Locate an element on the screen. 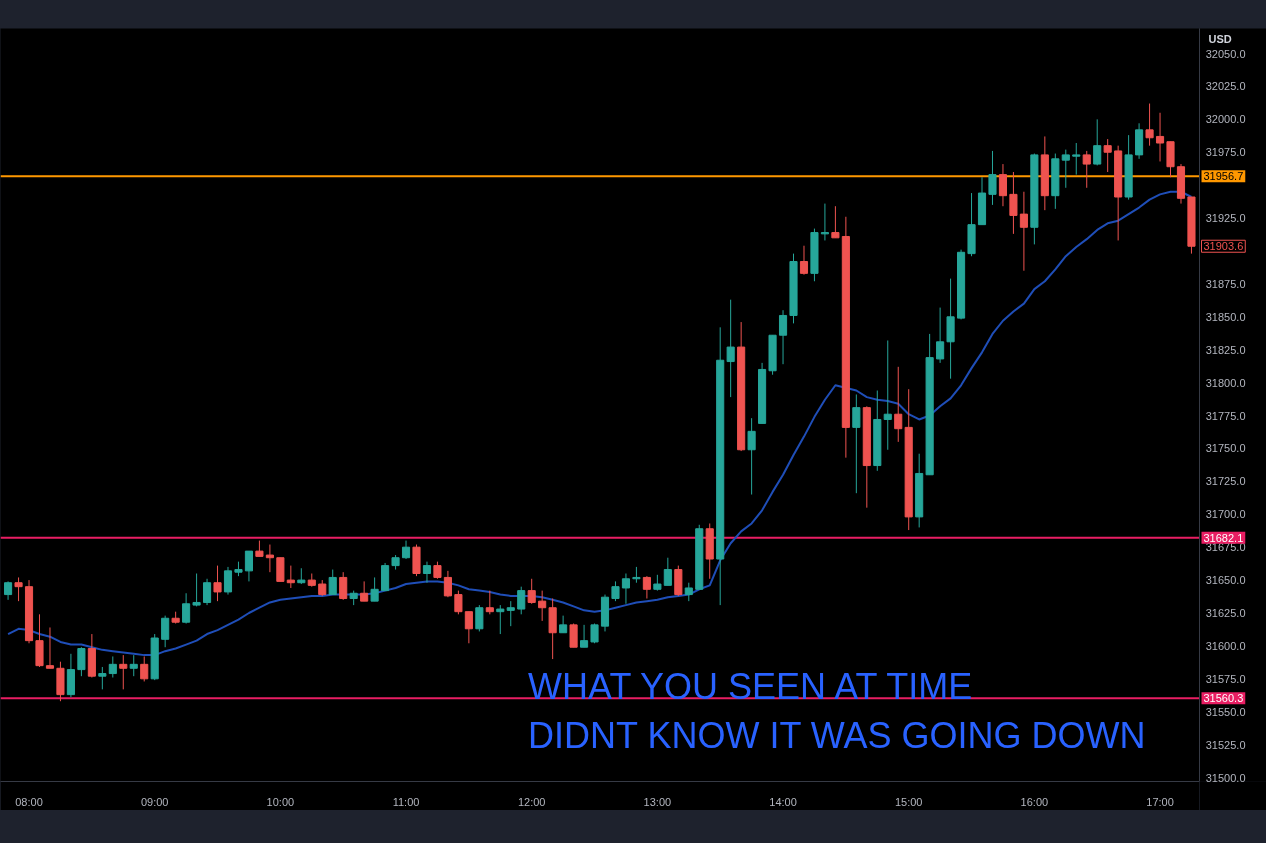 This screenshot has width=1266, height=843. y-tick-label: 31575.0 is located at coordinates (1225, 678).